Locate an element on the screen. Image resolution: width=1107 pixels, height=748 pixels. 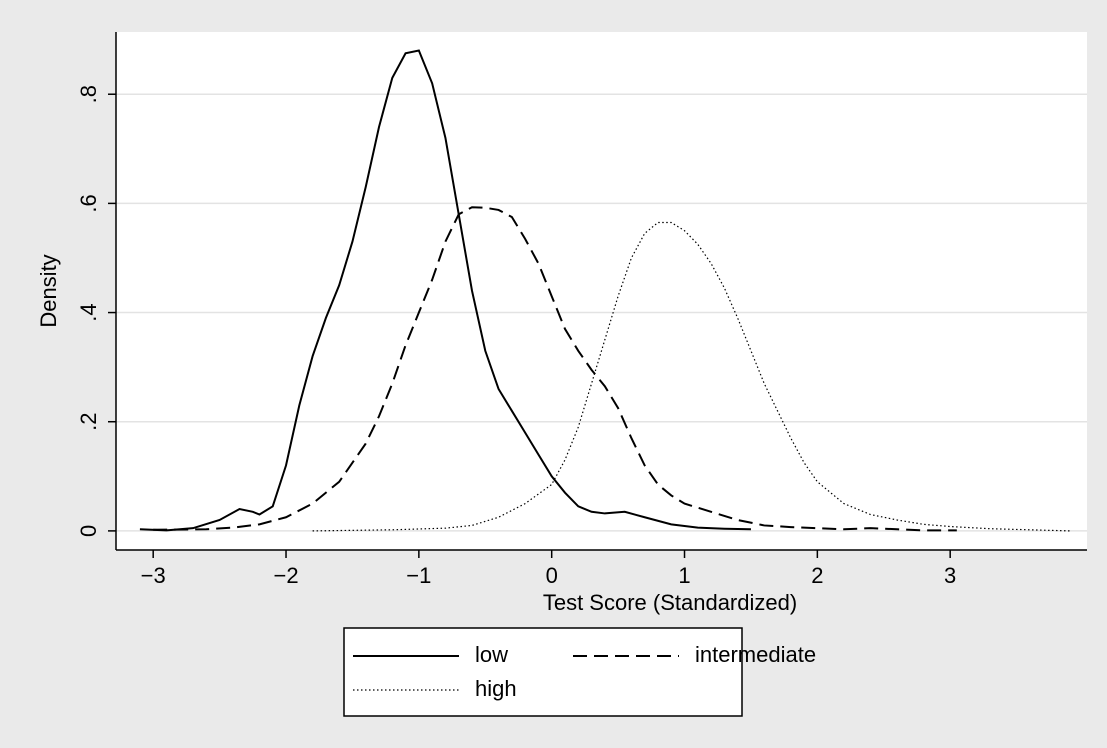
y-tick-label: .8 is located at coordinates (88, 94).